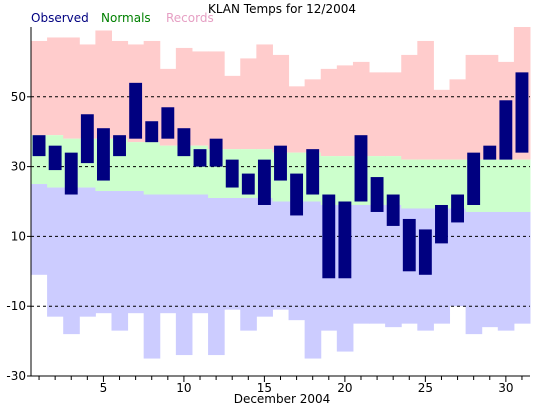 The image size is (540, 406). I want to click on y-tick-label: -30, so click(16, 376).